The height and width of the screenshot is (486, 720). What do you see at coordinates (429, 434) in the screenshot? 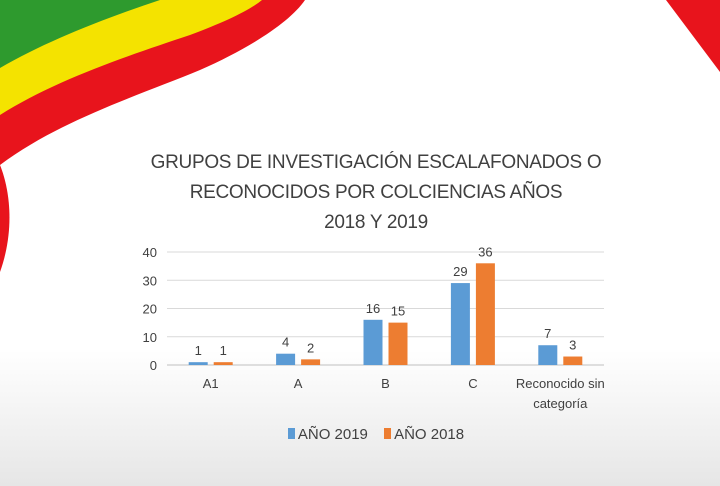
I see `legend-label-2018: AÑO 2018` at bounding box center [429, 434].